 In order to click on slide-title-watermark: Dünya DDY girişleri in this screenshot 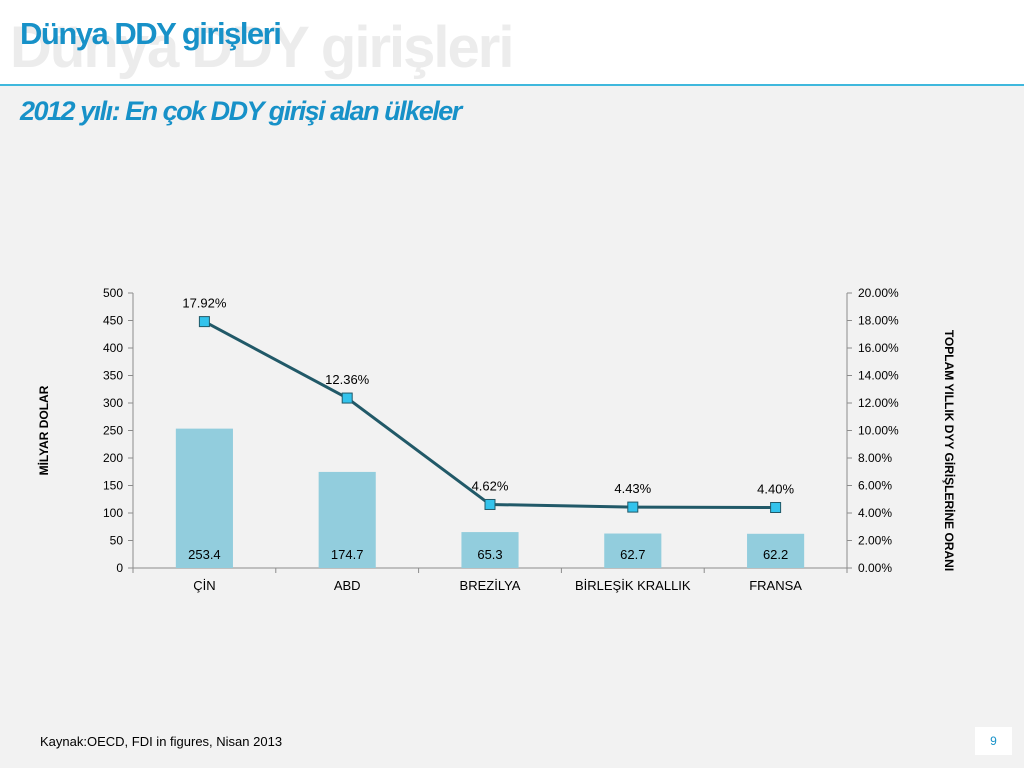, I will do `click(262, 47)`.